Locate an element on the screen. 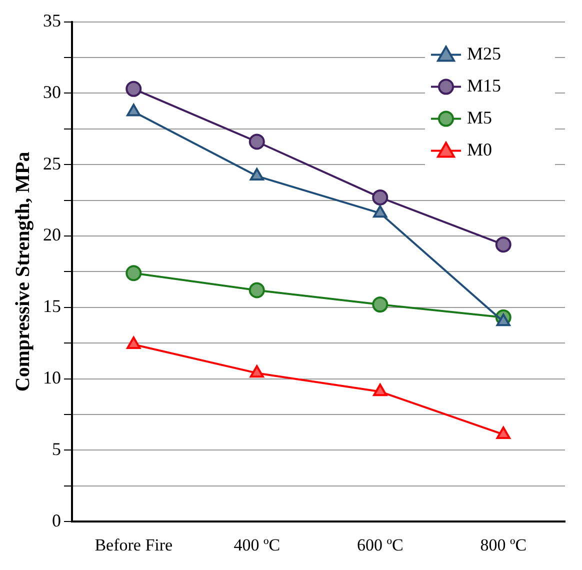  y-tick-label: 35 is located at coordinates (52, 20).